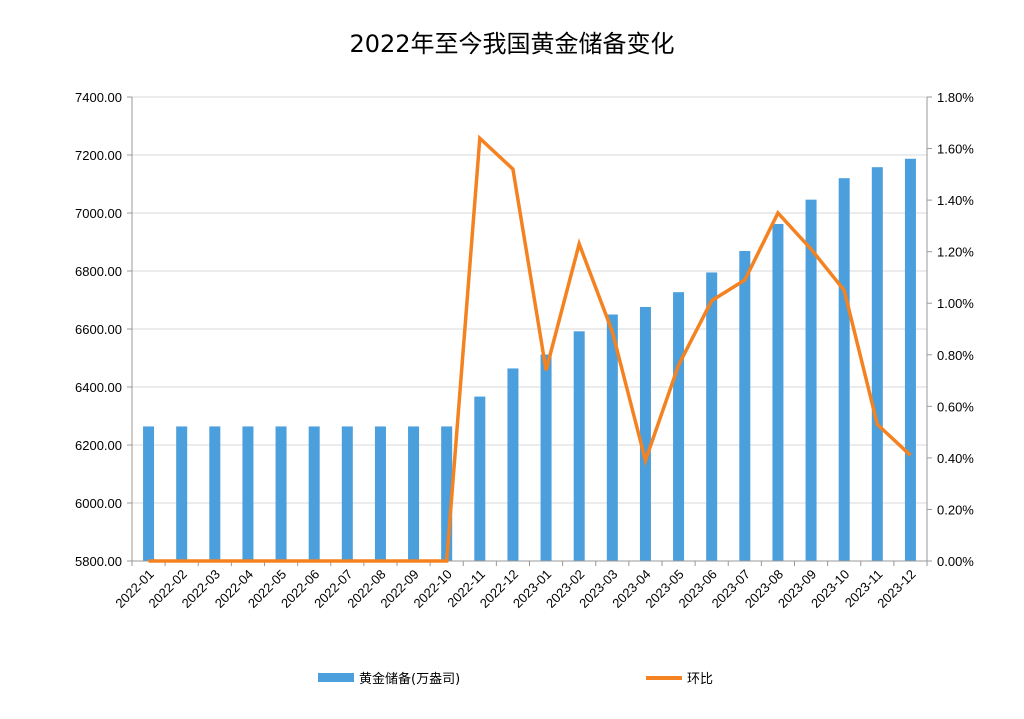  Describe the element at coordinates (955, 561) in the screenshot. I see `right-tick-label: 0.00%` at that location.